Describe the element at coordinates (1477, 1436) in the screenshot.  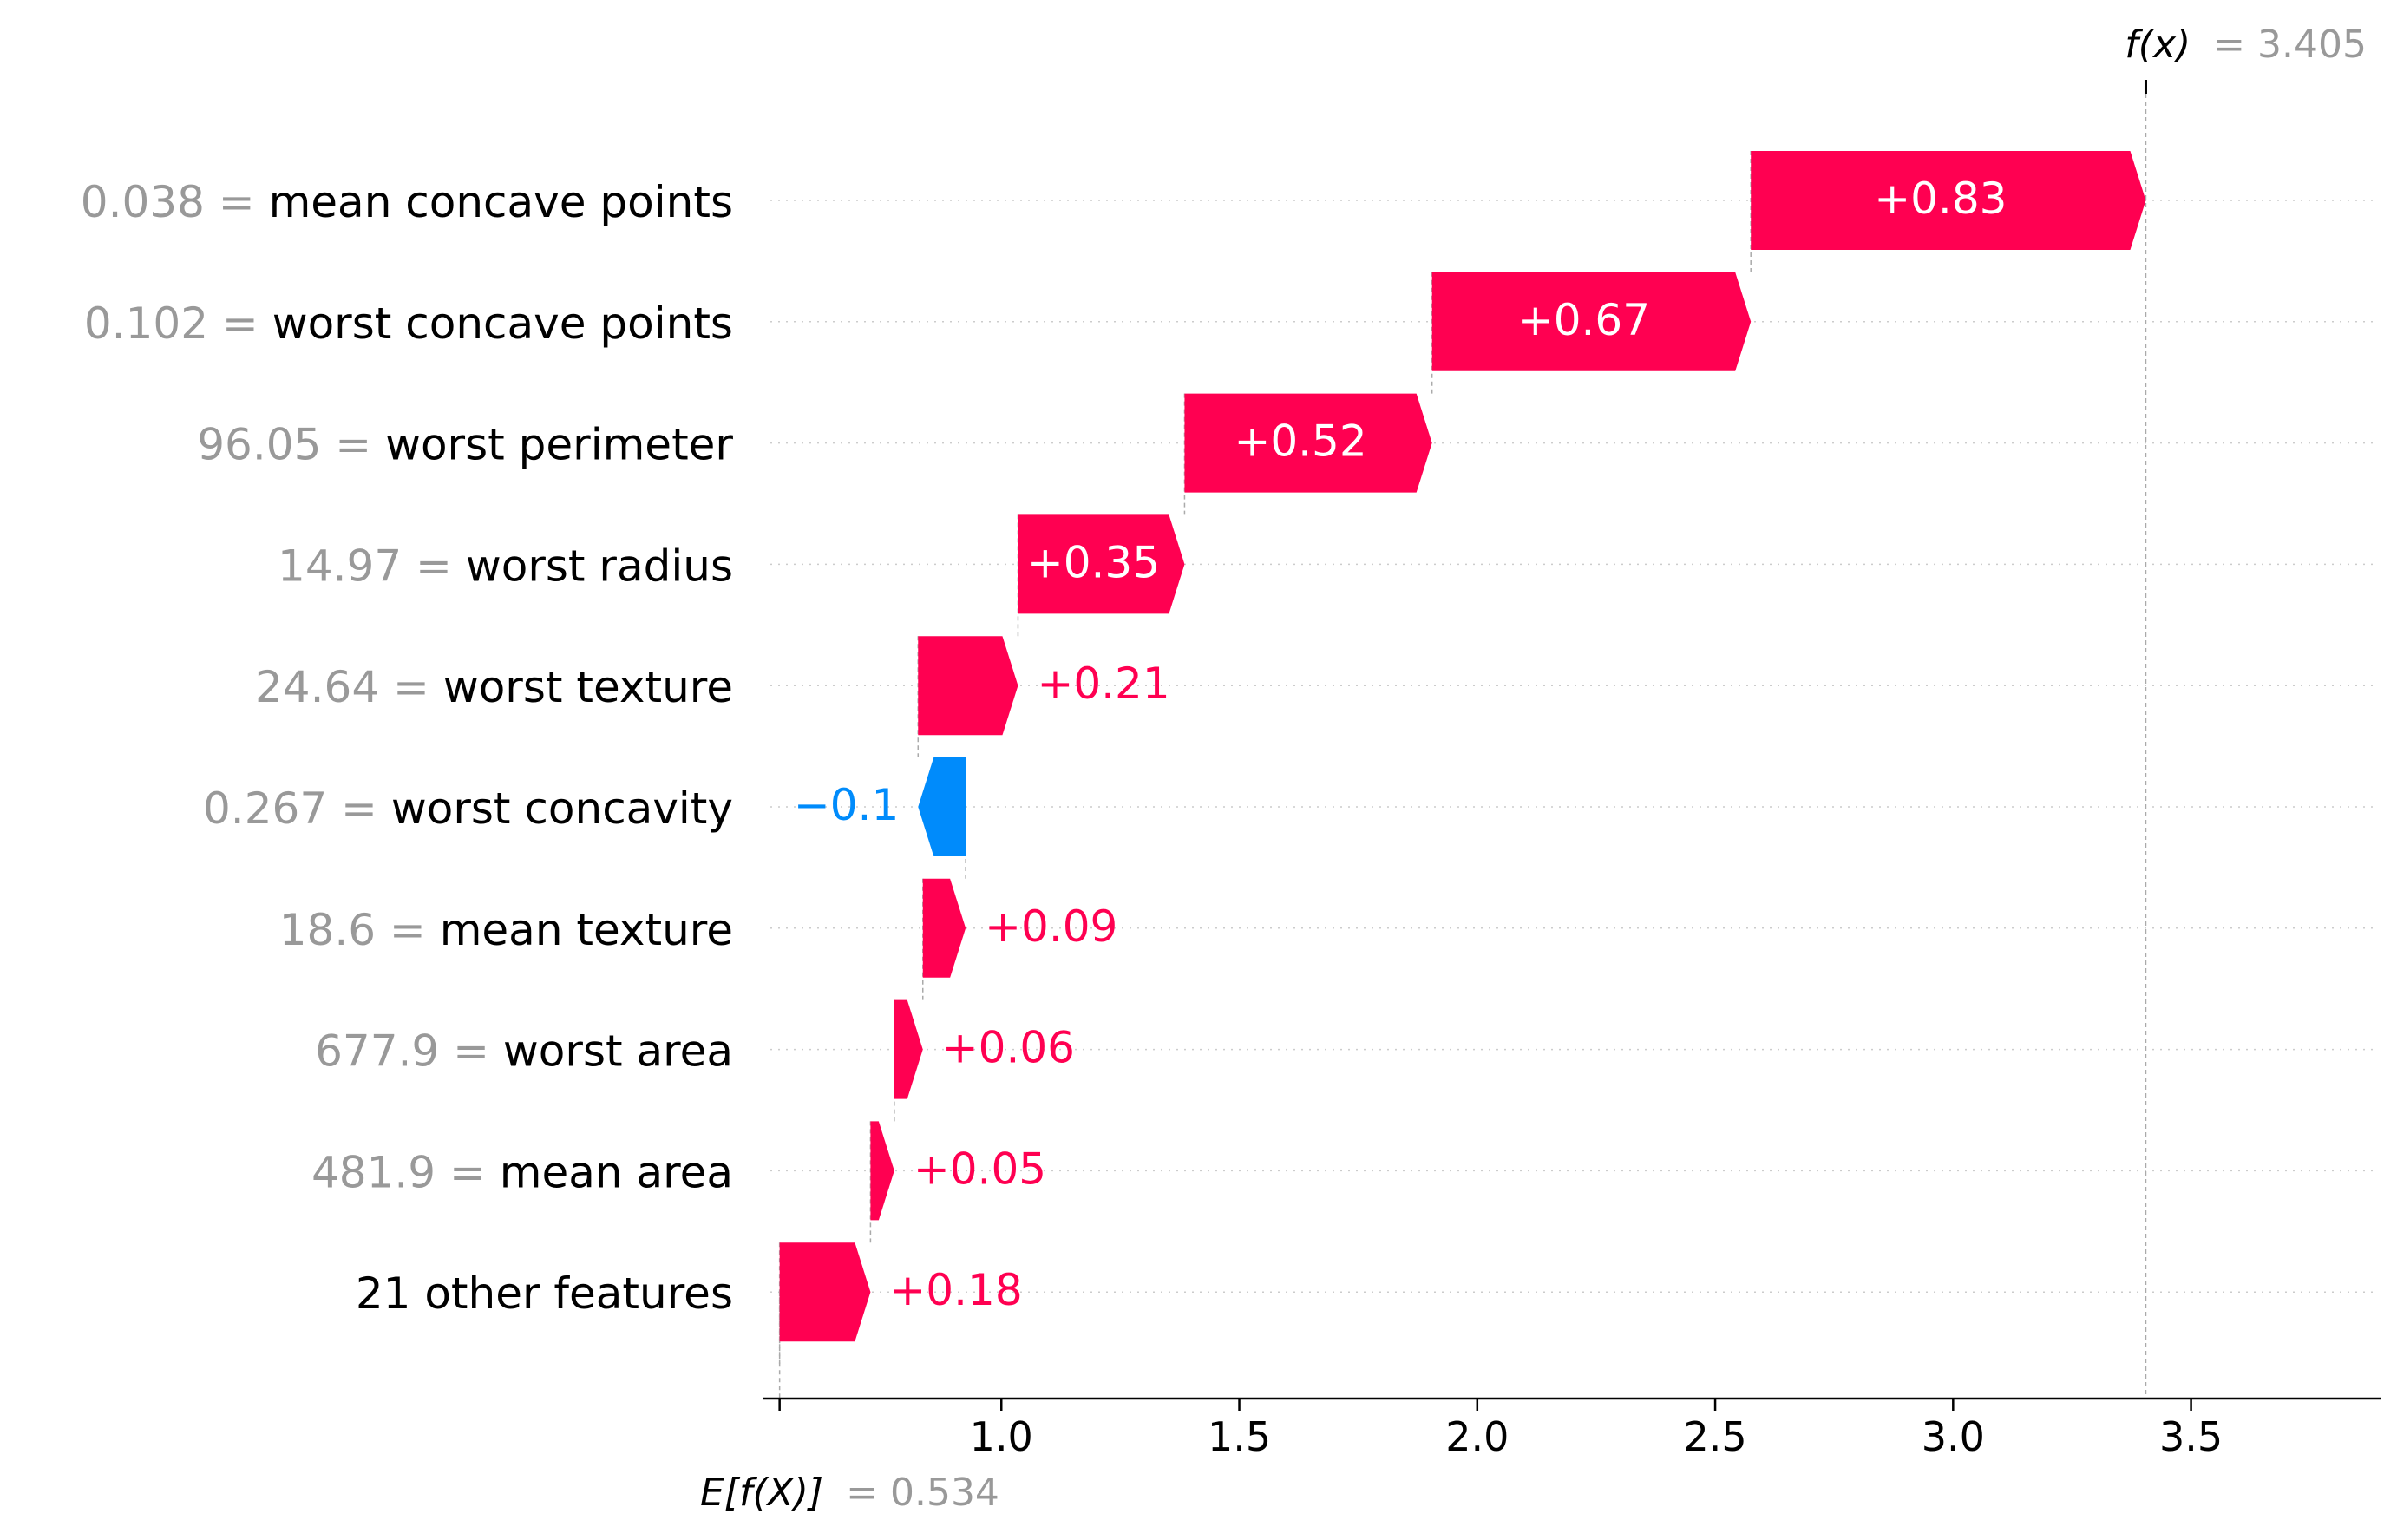
I see `x-tick-label: 2.0` at that location.